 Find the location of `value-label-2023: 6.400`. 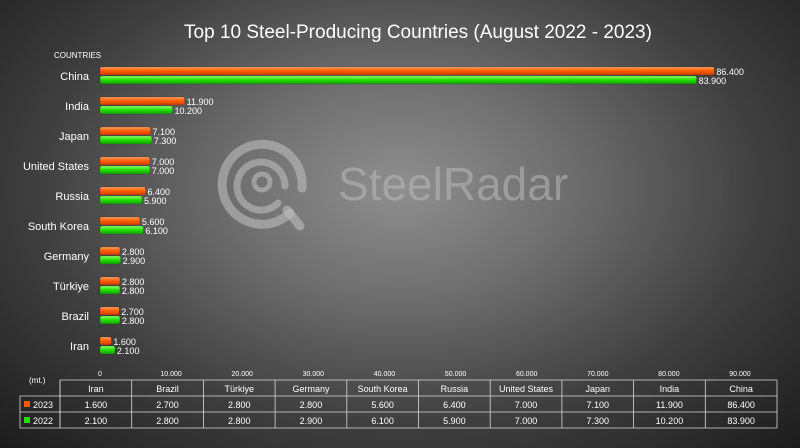

value-label-2023: 6.400 is located at coordinates (159, 192).